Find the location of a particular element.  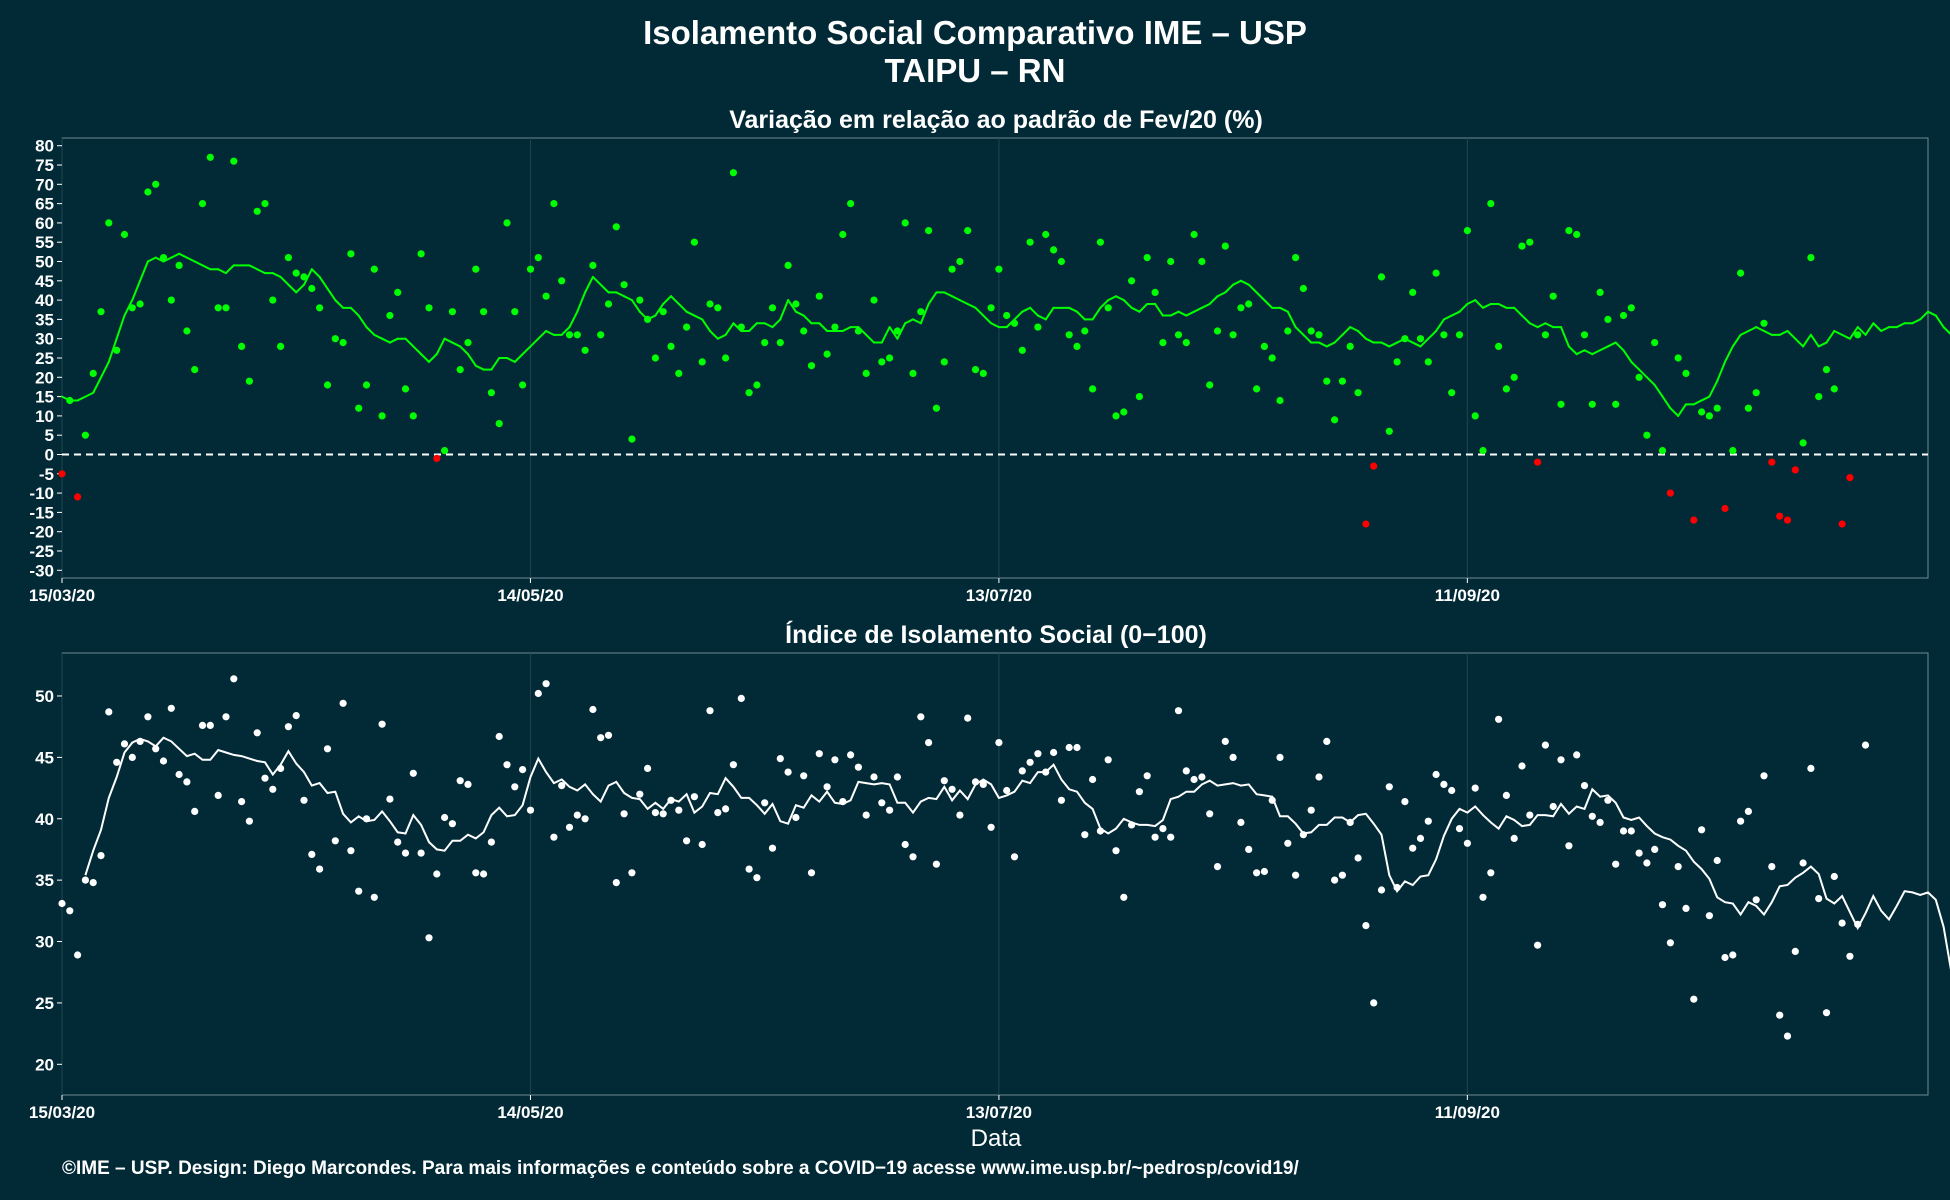

y-tick-label: 35 is located at coordinates (44, 880).